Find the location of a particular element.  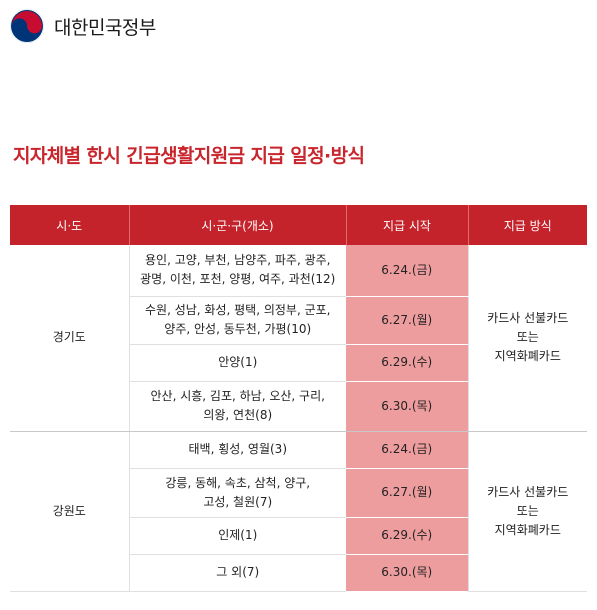

header-start-date: 지급 시작 is located at coordinates (406, 225).